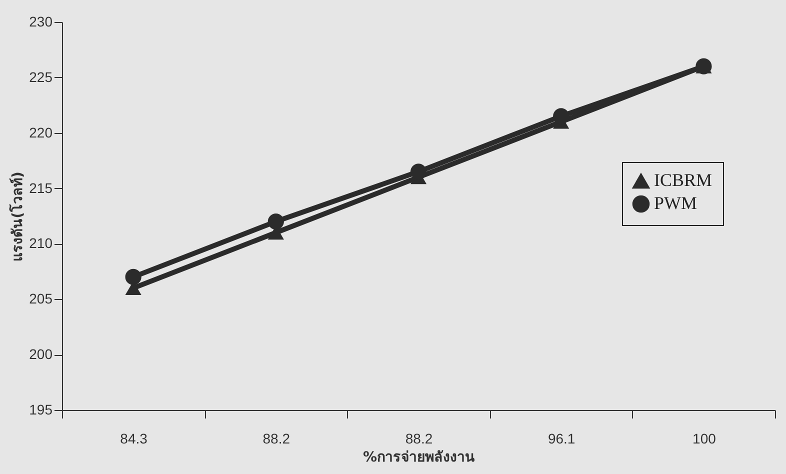 This screenshot has width=786, height=474. What do you see at coordinates (41, 354) in the screenshot?
I see `y-tick-label: 200` at bounding box center [41, 354].